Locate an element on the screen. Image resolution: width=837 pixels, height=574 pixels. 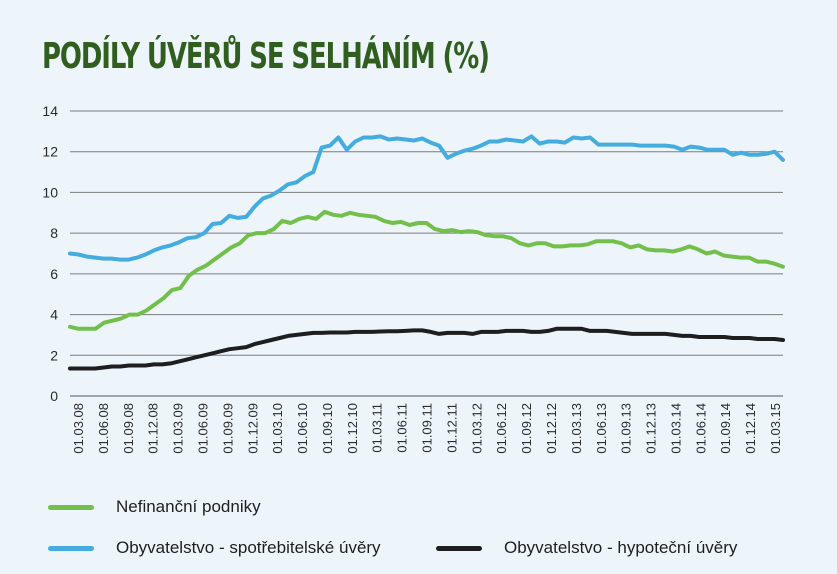
legend-label: Nefinanční podniky is located at coordinates (188, 506).